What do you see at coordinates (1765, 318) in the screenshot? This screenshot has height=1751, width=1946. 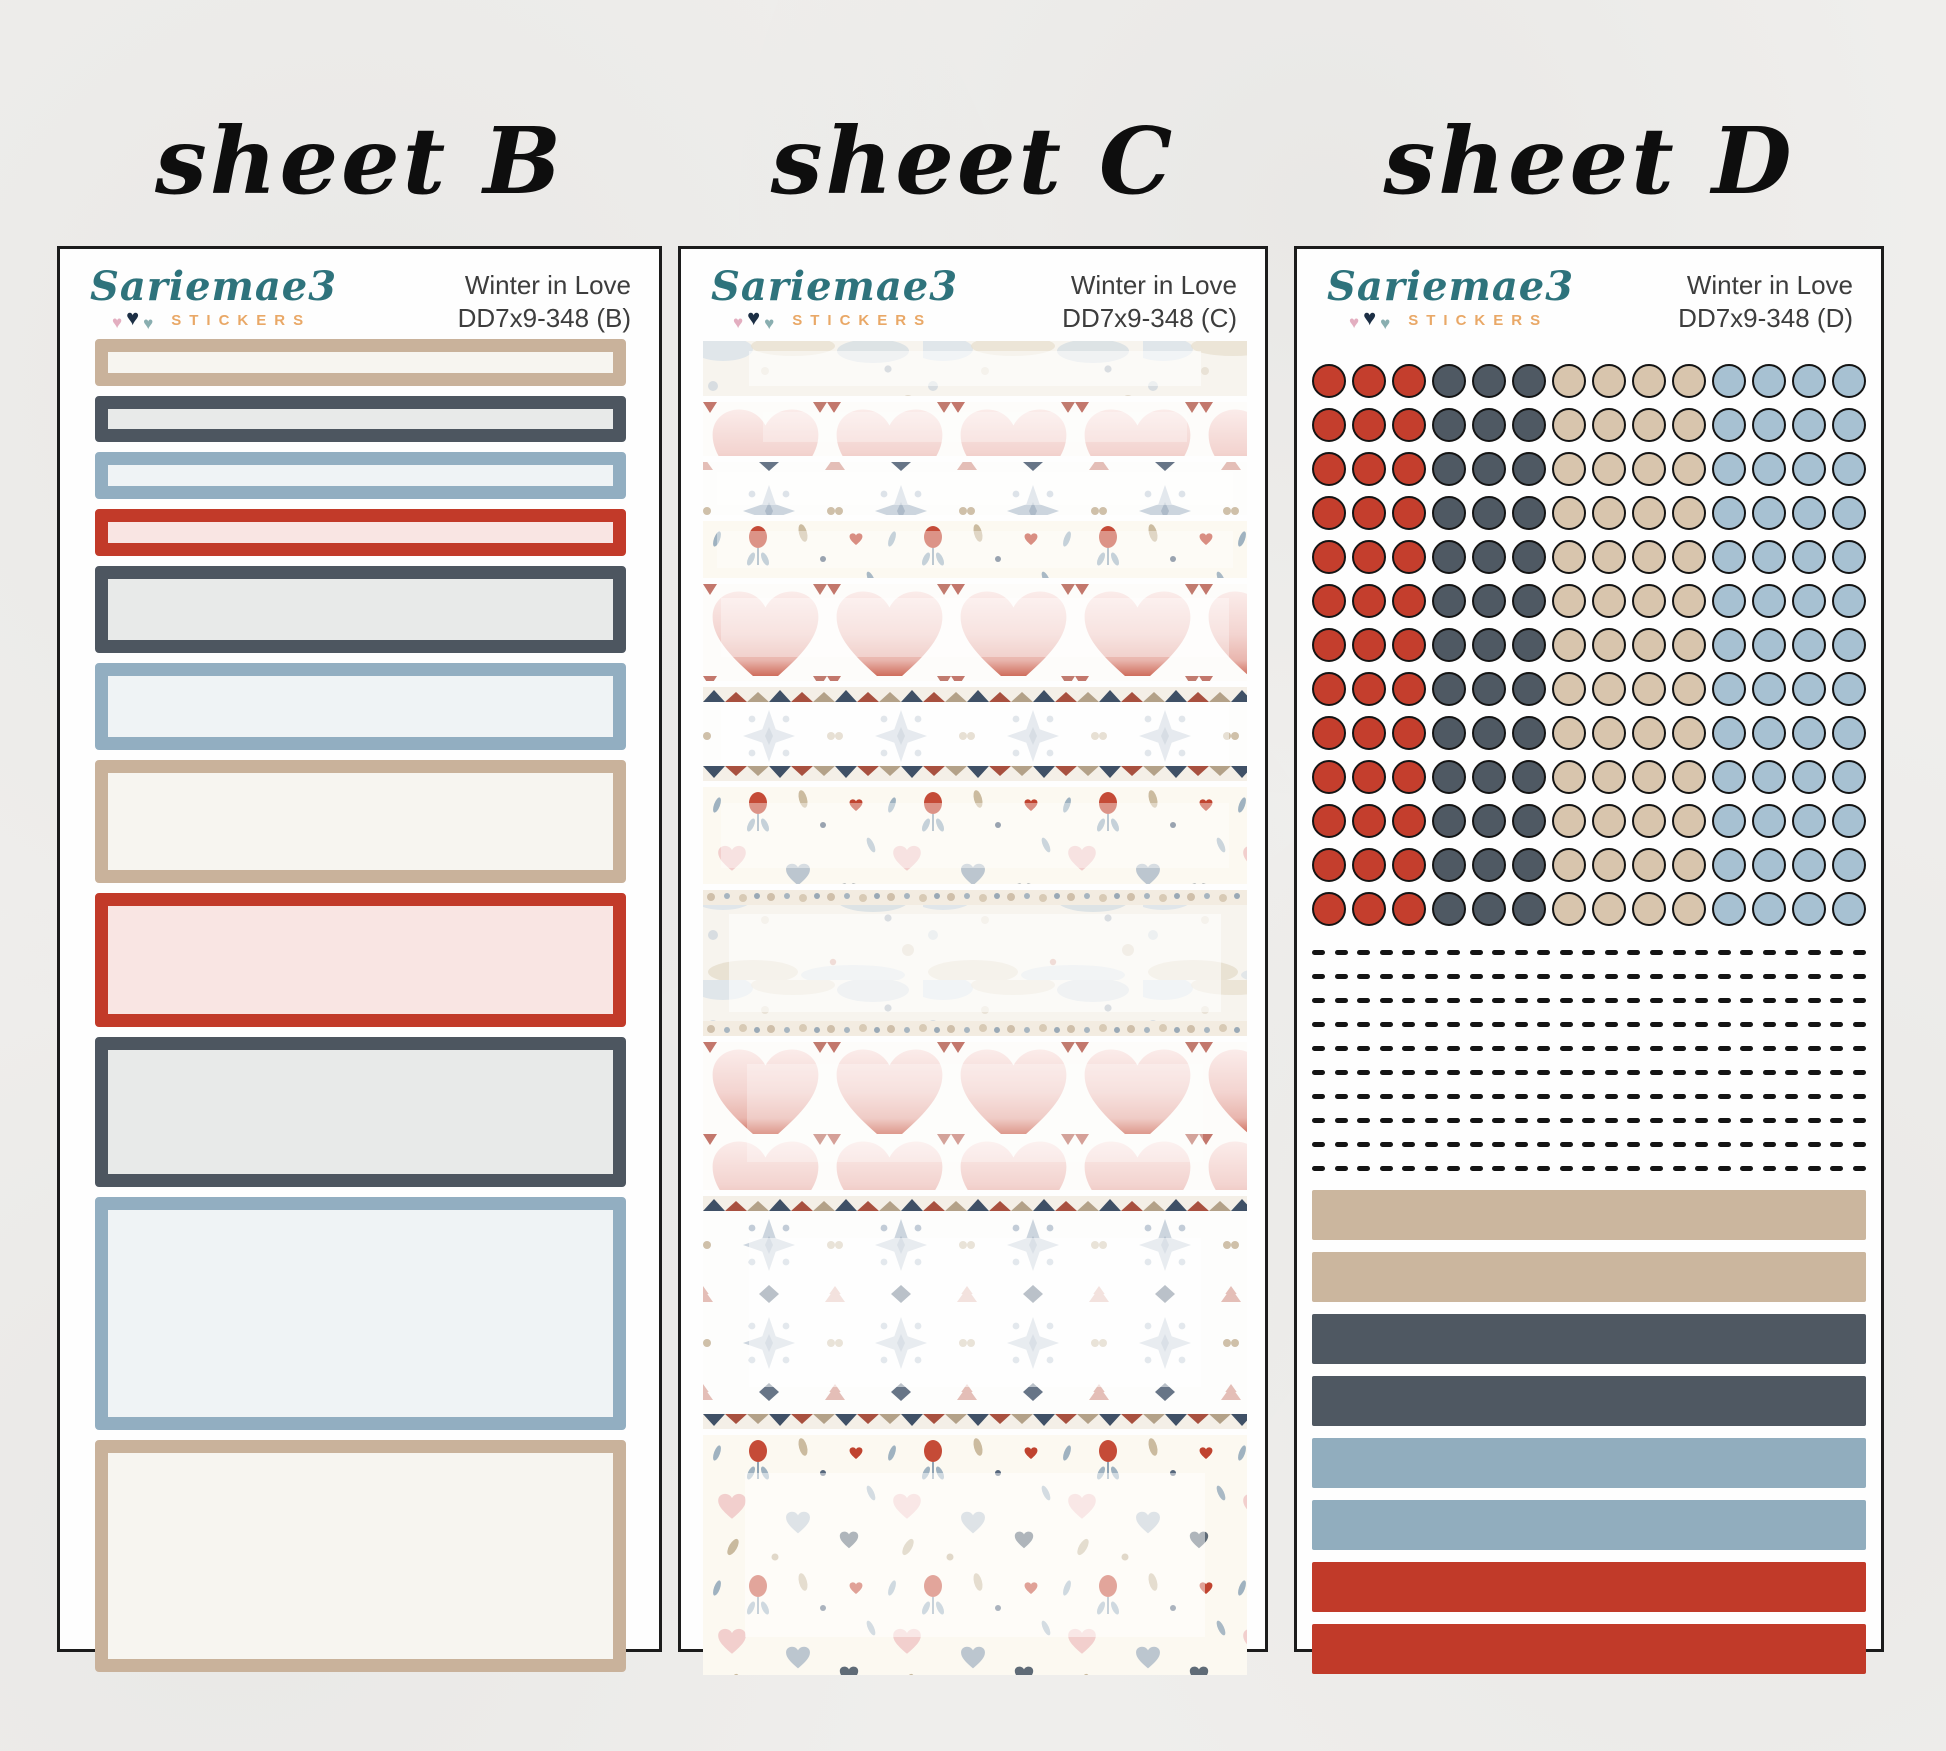 I see `sheet-code: DD7x9-348 (D)` at bounding box center [1765, 318].